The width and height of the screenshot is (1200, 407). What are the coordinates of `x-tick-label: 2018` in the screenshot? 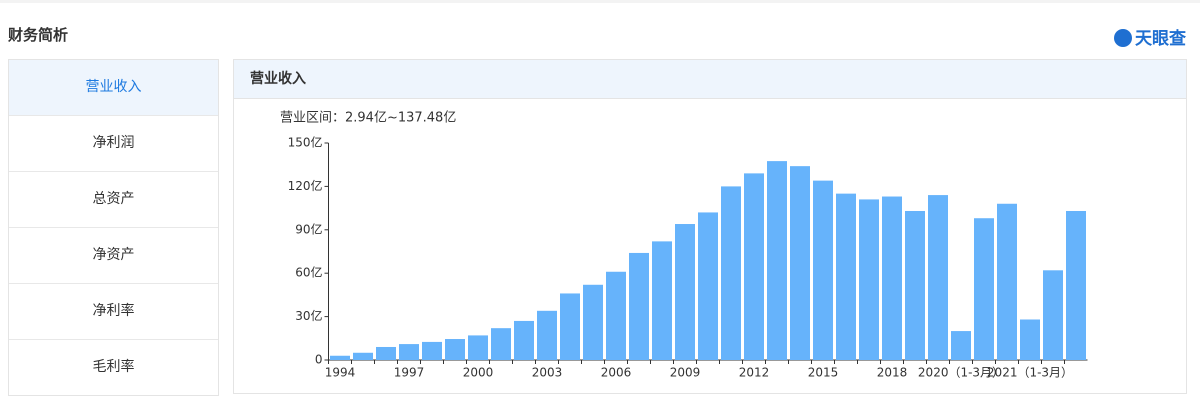 It's located at (892, 373).